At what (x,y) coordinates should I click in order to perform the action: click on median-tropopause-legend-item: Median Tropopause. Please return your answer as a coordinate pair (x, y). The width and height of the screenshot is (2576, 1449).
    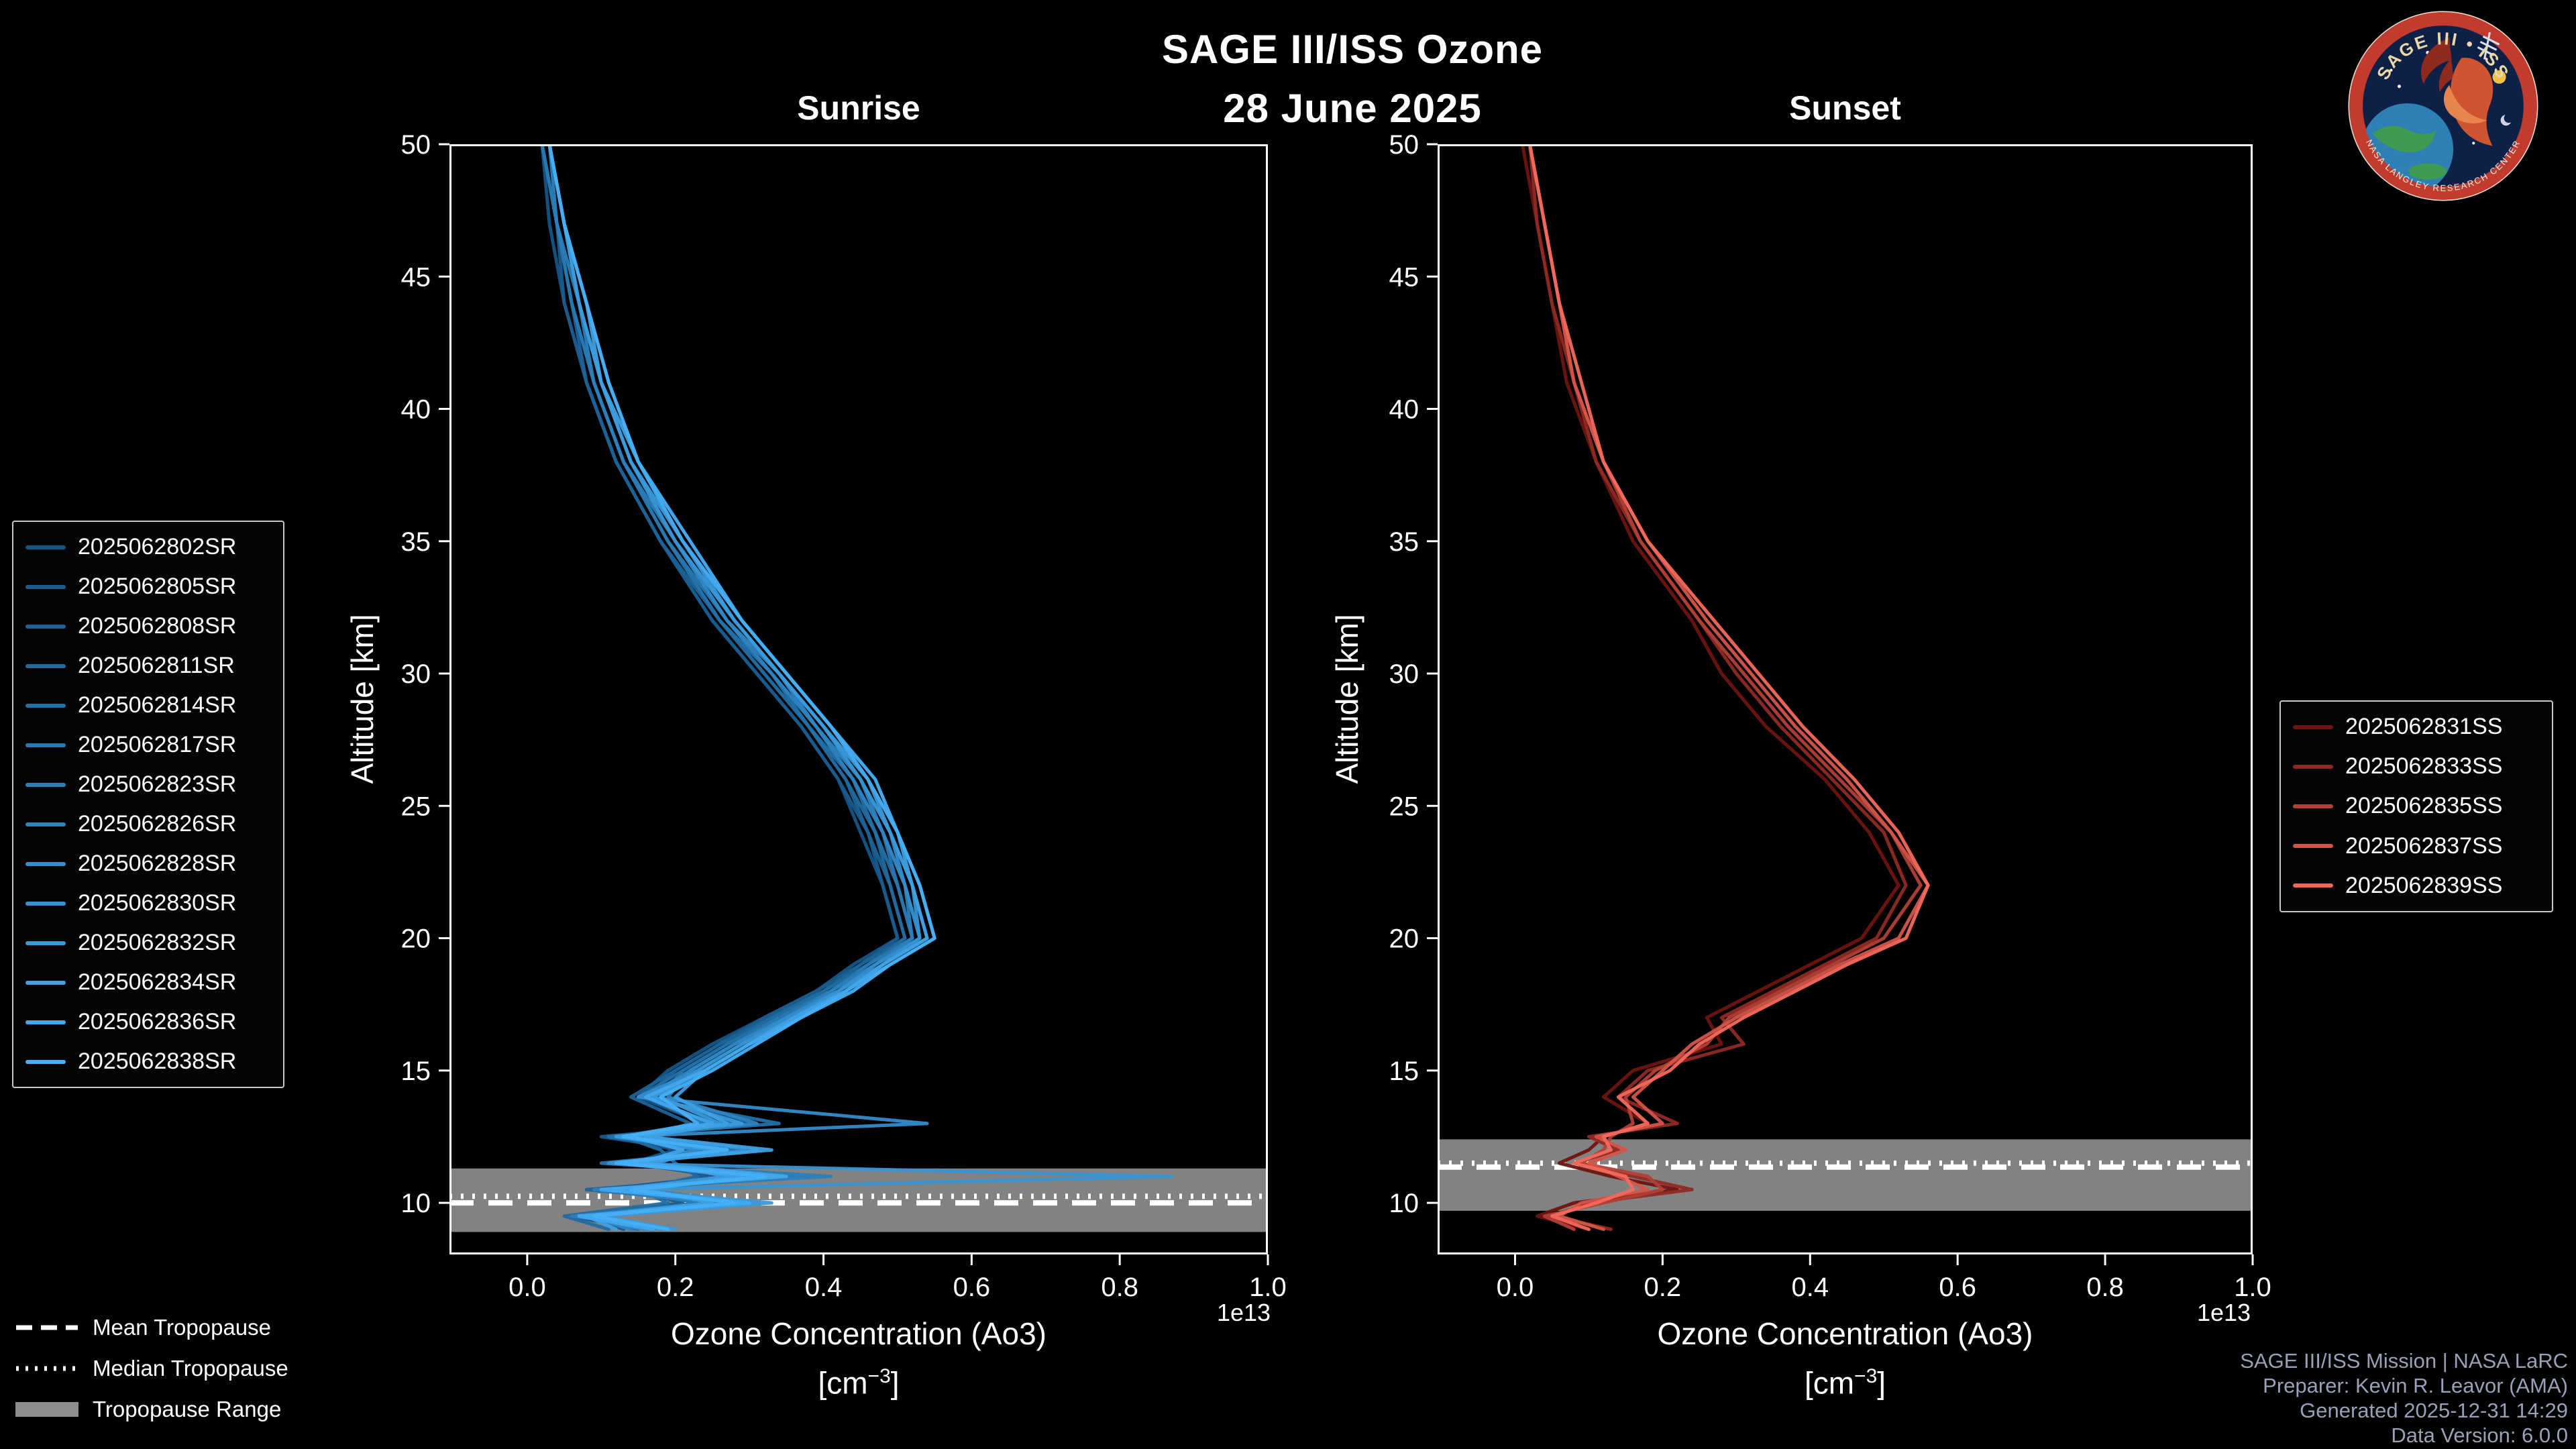
    Looking at the image, I should click on (151, 1368).